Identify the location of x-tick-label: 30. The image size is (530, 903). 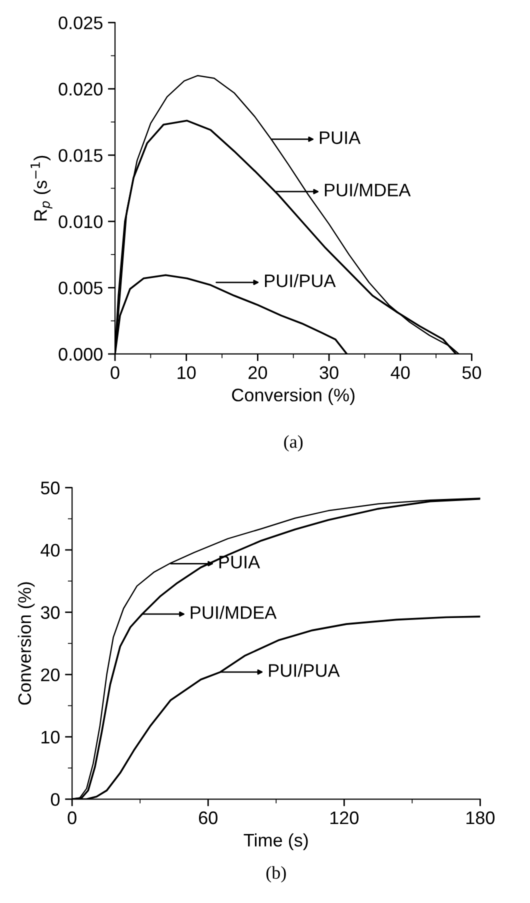
(329, 373).